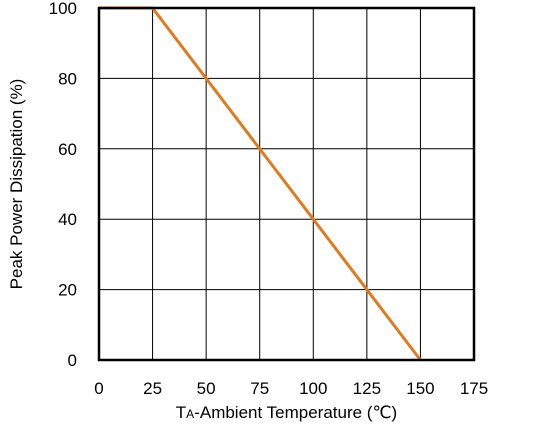 The width and height of the screenshot is (545, 432). What do you see at coordinates (181, 412) in the screenshot?
I see `x-axis-label-main: T` at bounding box center [181, 412].